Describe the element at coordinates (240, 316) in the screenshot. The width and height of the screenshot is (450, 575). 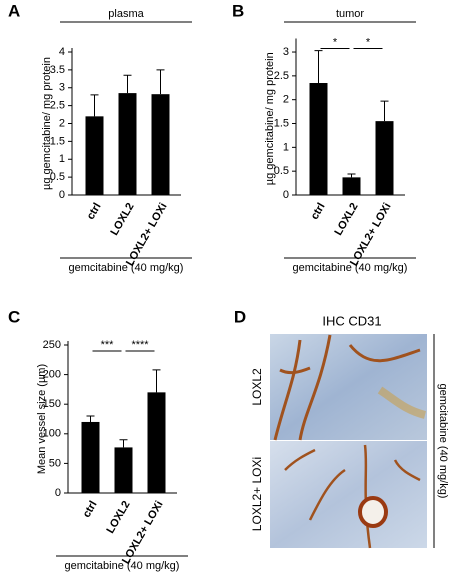
I see `panel-label: D` at that location.